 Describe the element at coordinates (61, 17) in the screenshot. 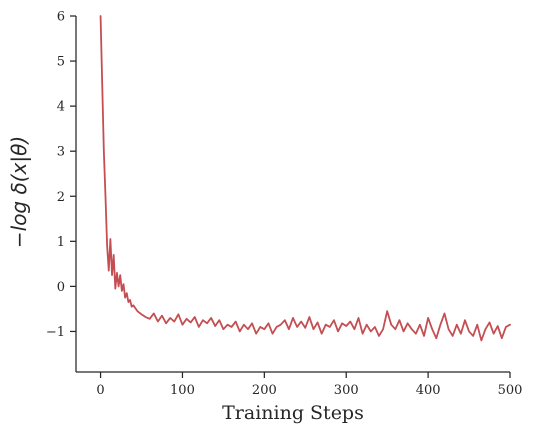

I see `y-tick-label: 6` at that location.